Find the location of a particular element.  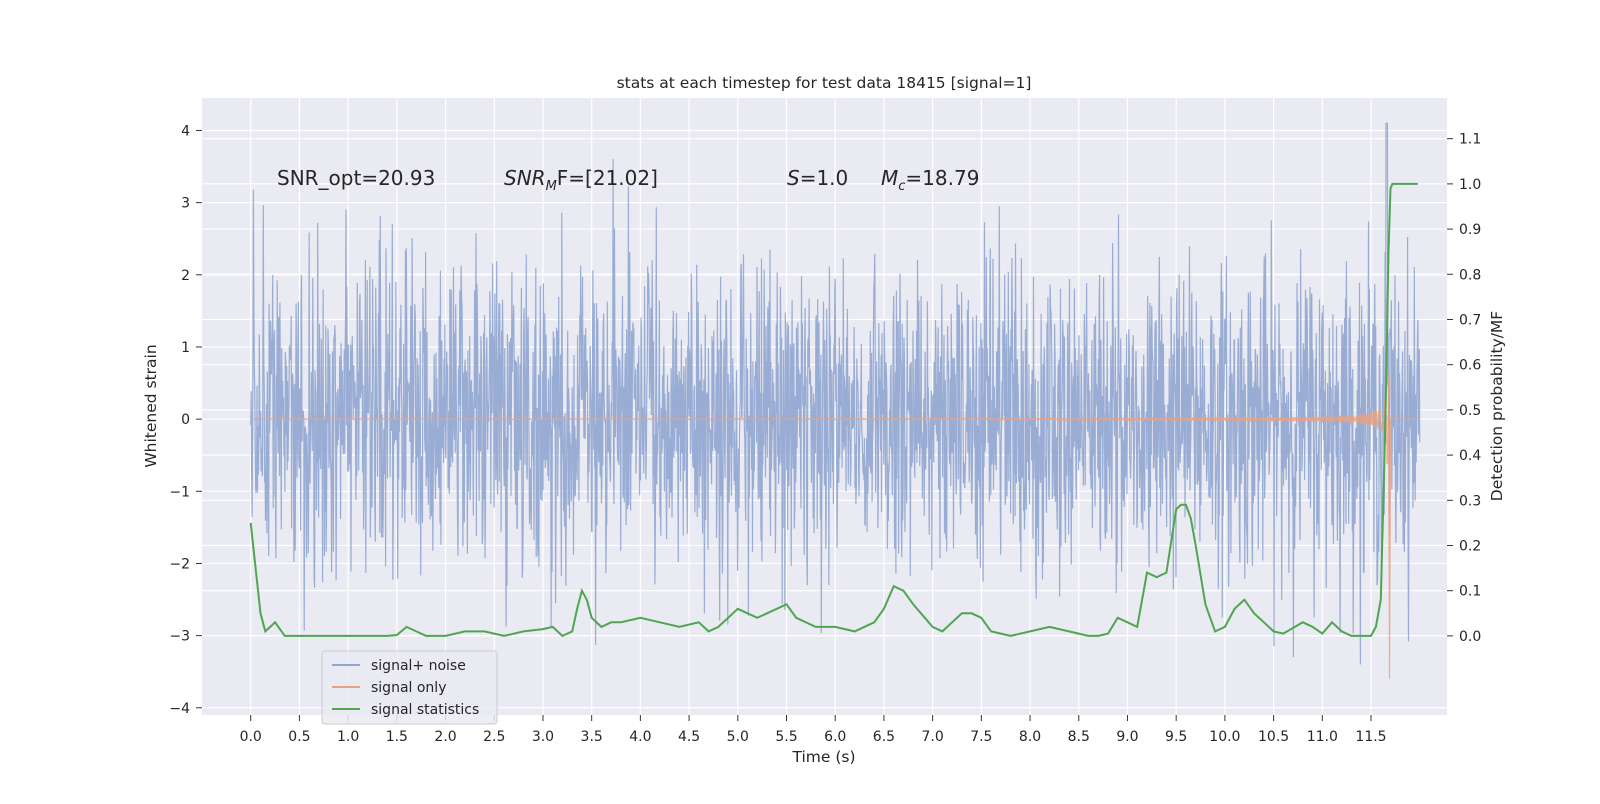

y2-tick-label: 0.8 is located at coordinates (1470, 275).